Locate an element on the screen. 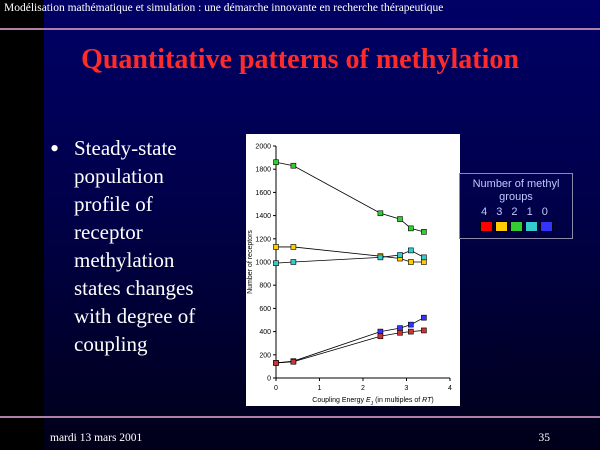 This screenshot has height=450, width=600. y-tick-label: 2000 is located at coordinates (263, 147).